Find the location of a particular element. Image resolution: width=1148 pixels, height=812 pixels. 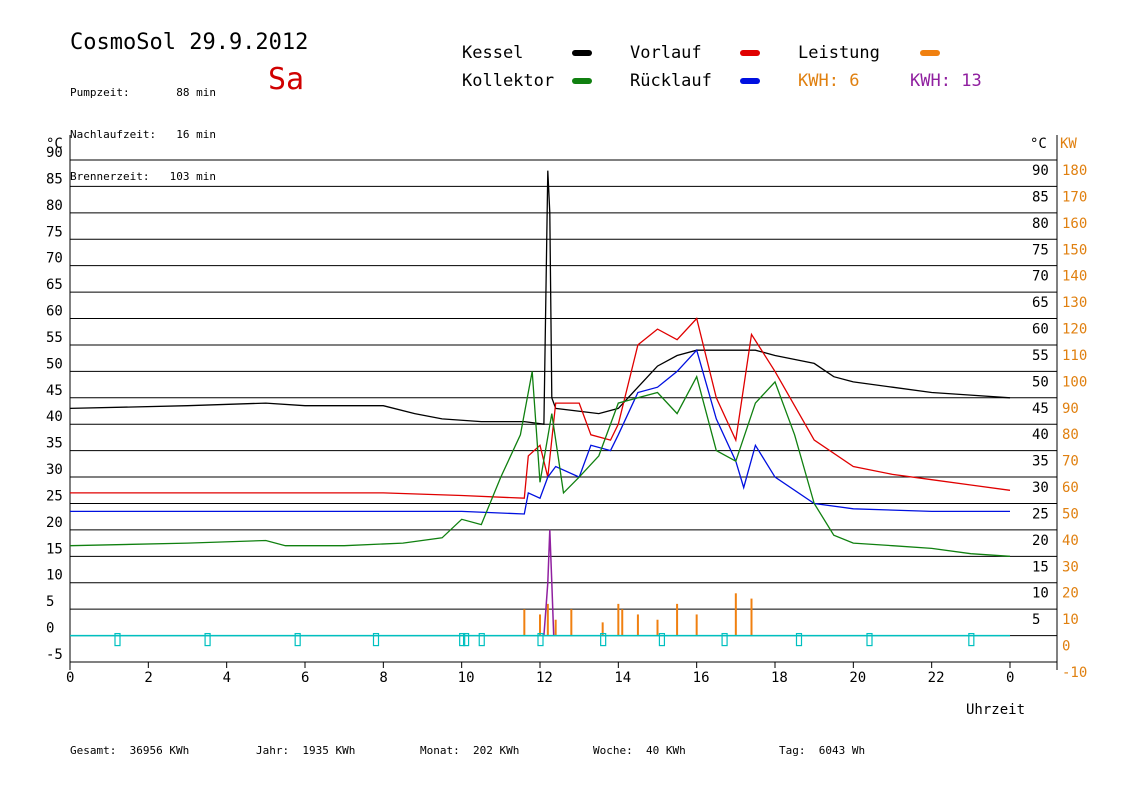

legend-kwh1-label: KWH: is located at coordinates (818, 81).